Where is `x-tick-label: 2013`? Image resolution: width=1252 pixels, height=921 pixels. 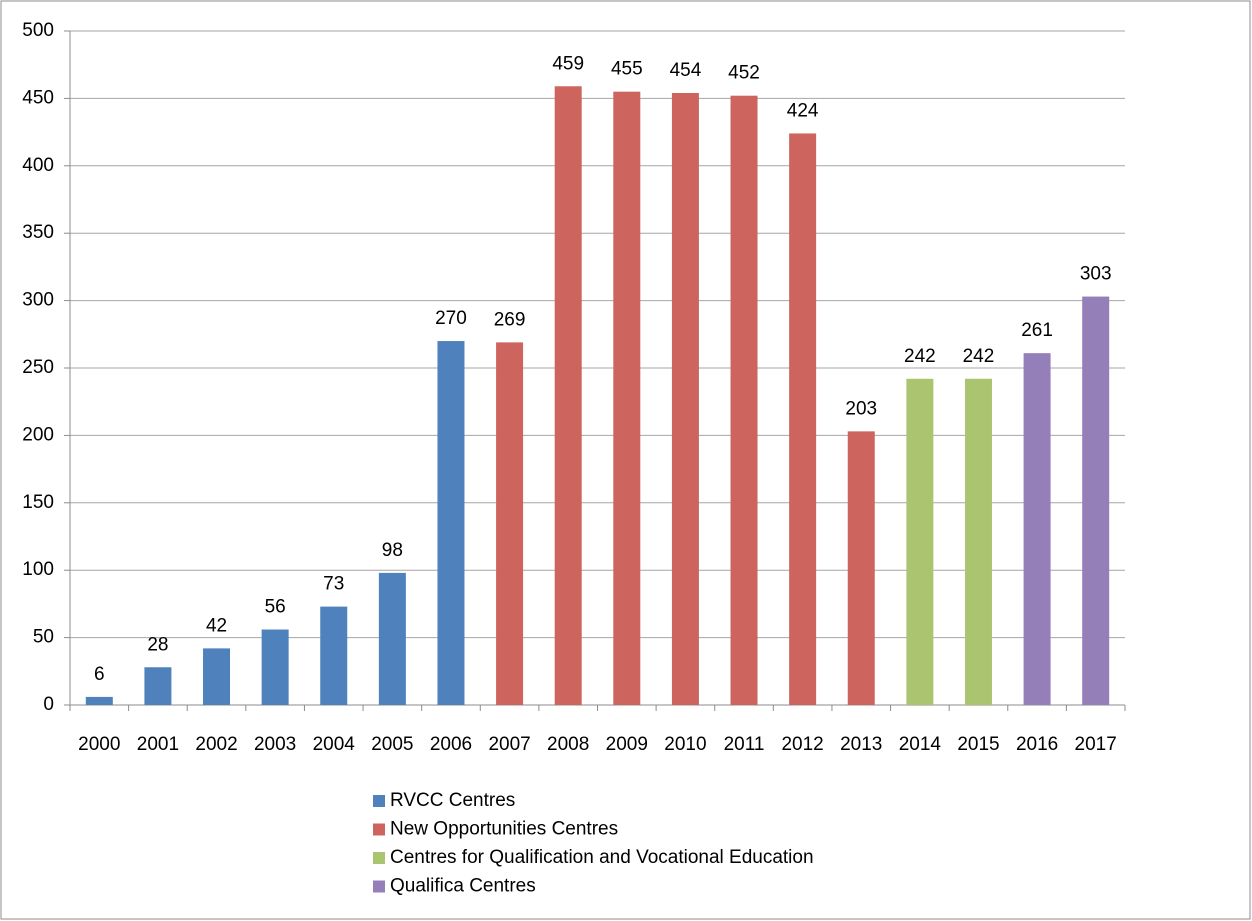 x-tick-label: 2013 is located at coordinates (861, 744).